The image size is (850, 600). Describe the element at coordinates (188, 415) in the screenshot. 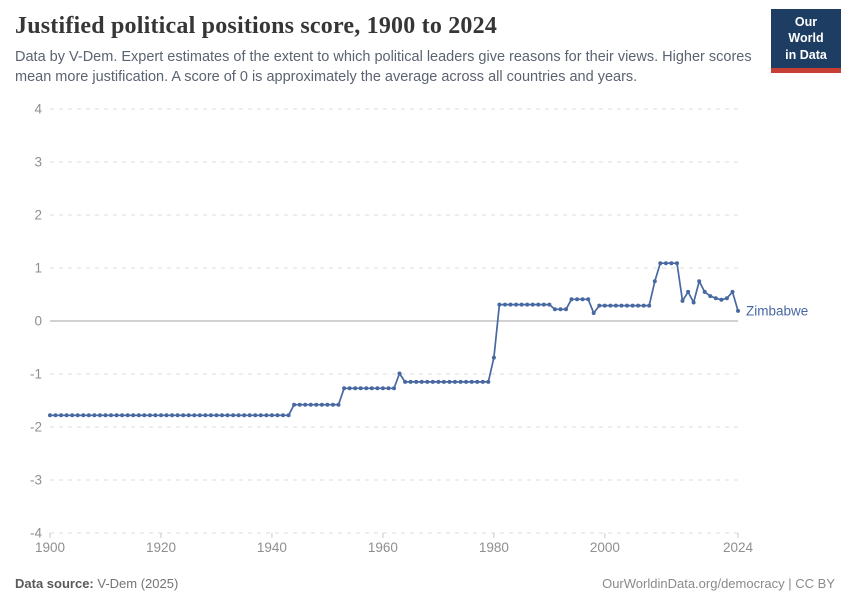

I see `data-point-1925` at that location.